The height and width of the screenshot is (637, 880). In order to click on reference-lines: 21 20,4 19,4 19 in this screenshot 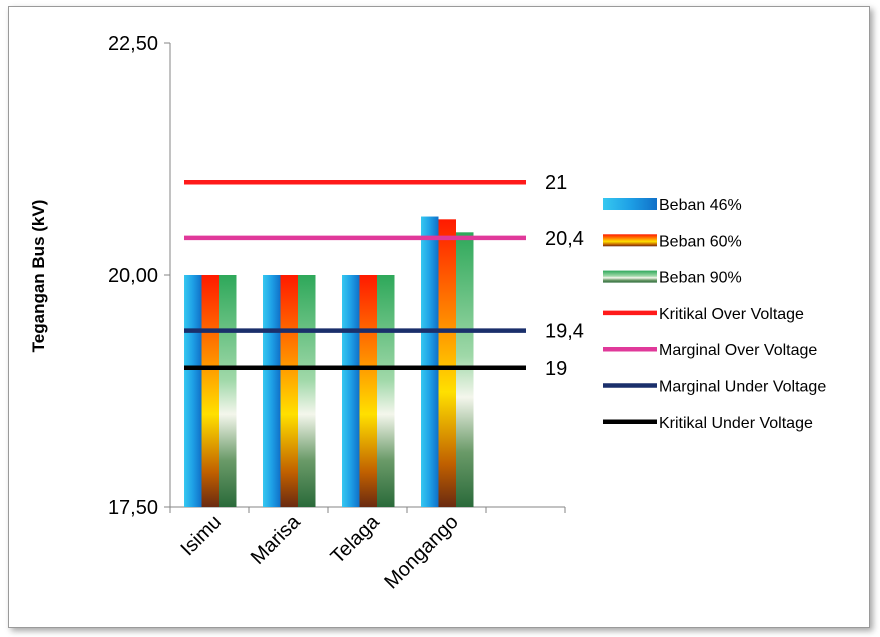, I will do `click(384, 276)`.